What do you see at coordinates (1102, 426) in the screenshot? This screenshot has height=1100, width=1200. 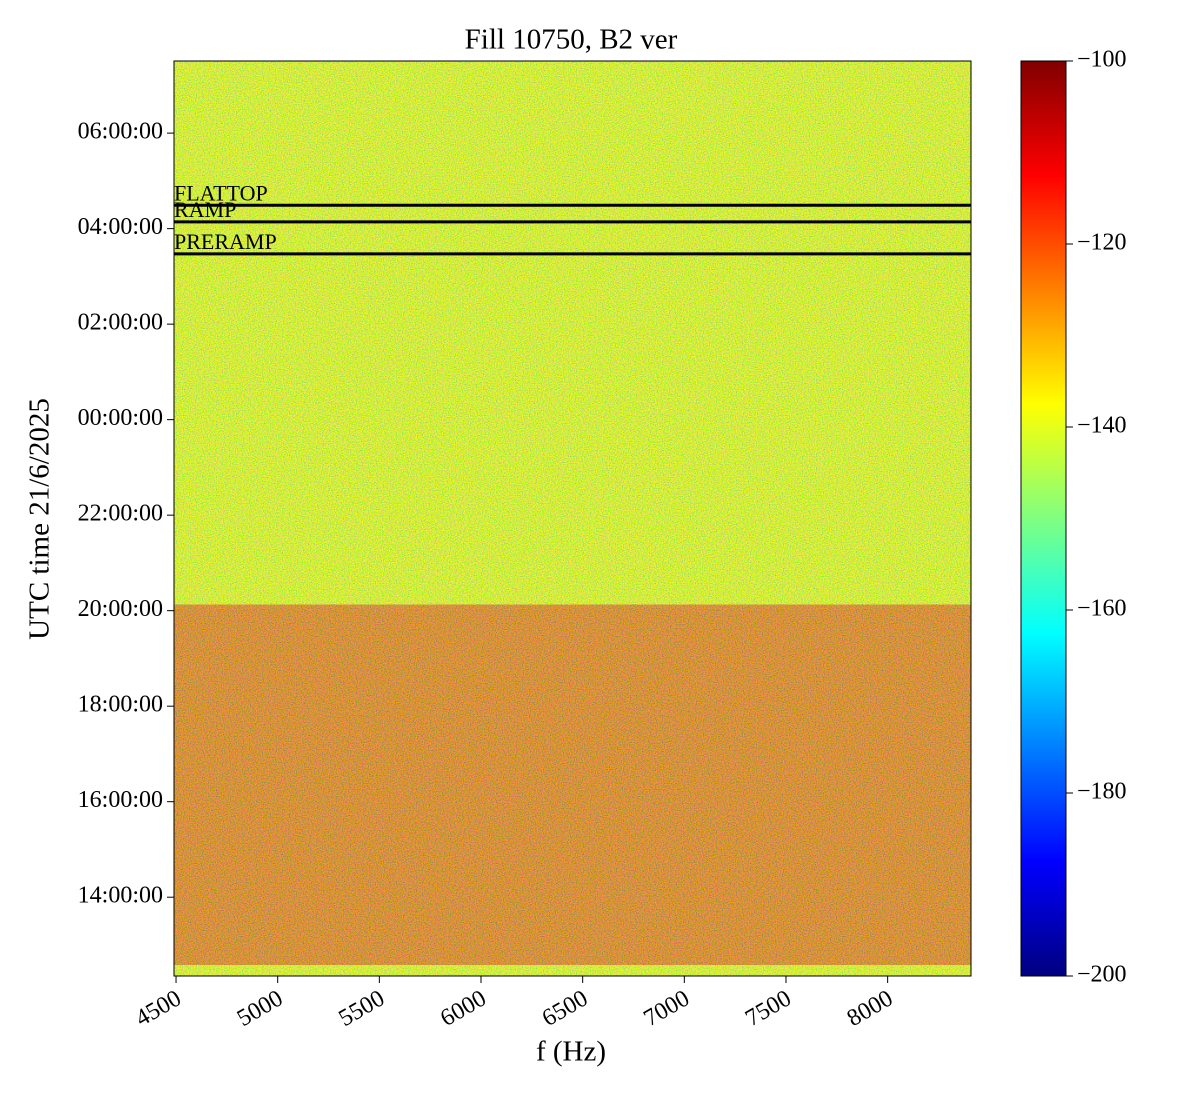 I see `colorbar-tick-label: −140` at bounding box center [1102, 426].